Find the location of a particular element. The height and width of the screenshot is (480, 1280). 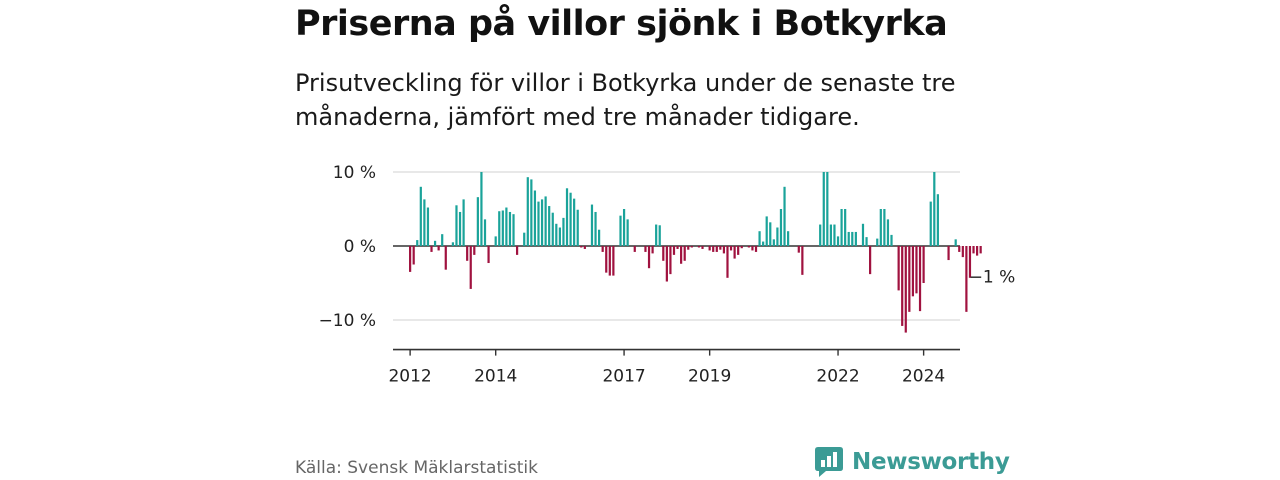

brand-name: Newsworthy is located at coordinates (931, 462).